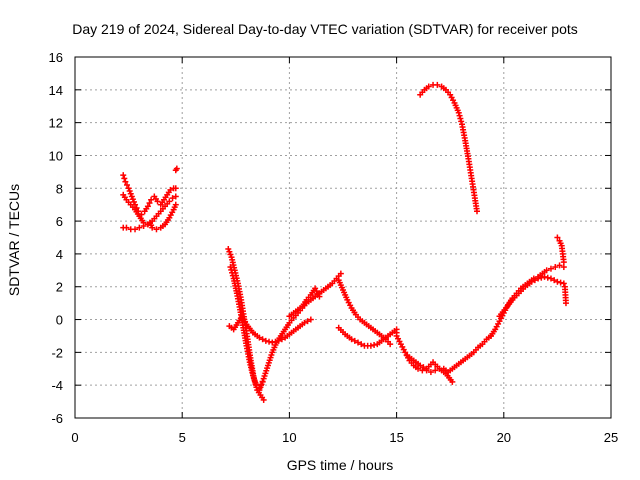  Describe the element at coordinates (340, 465) in the screenshot. I see `x-axis-label: GPS time / hours` at that location.